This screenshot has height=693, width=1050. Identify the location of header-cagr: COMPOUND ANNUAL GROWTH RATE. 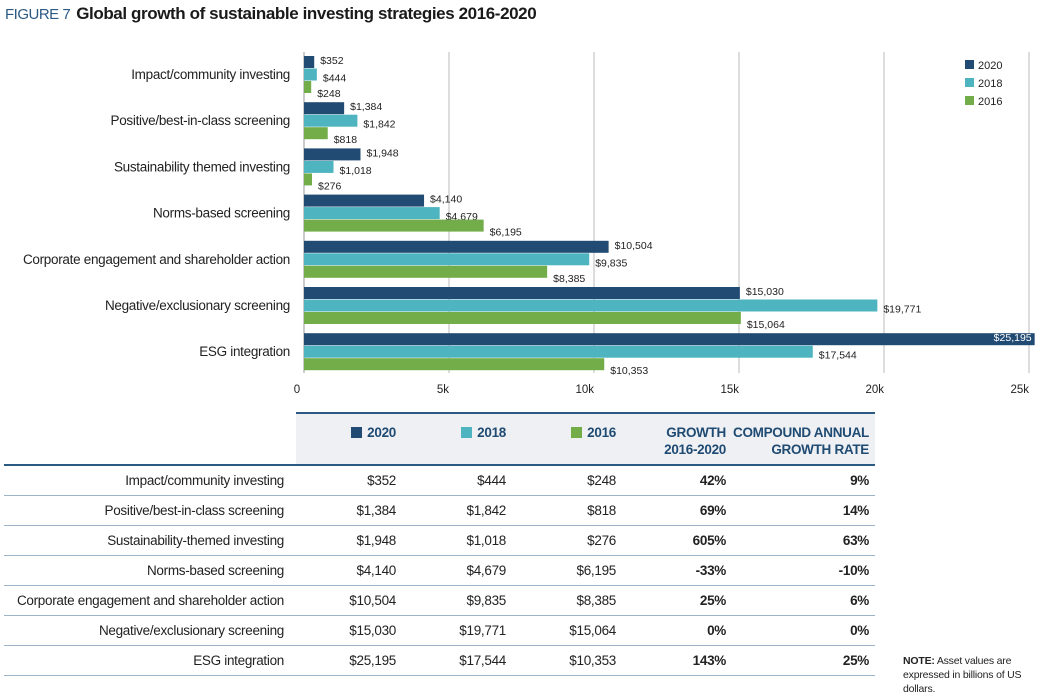
(803, 439).